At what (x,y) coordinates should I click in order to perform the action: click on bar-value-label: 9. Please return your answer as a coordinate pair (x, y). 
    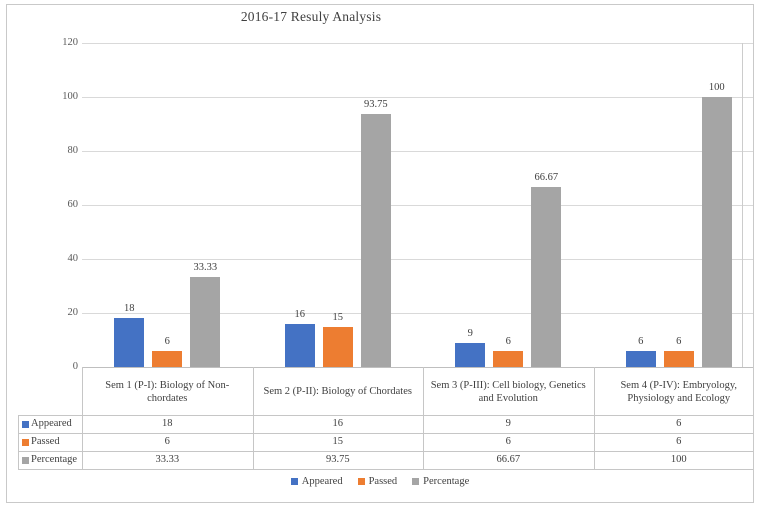
    Looking at the image, I should click on (470, 333).